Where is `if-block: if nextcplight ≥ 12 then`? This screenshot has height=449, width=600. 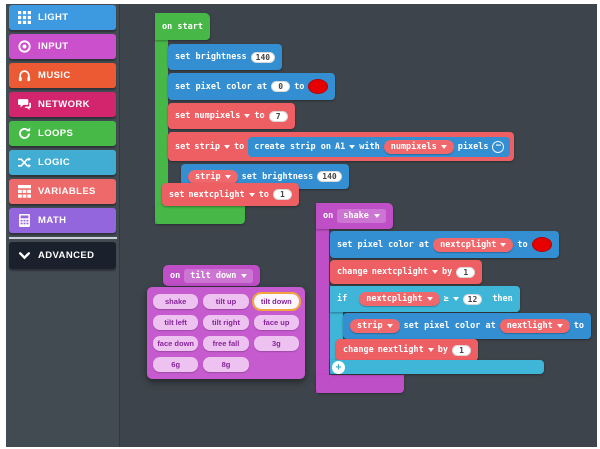 if-block: if nextcplight ≥ 12 then is located at coordinates (425, 299).